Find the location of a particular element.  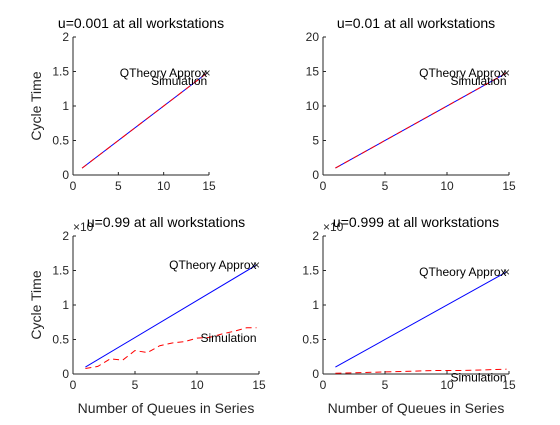

subplot-title: u=0.001 at all workstations is located at coordinates (141, 23).